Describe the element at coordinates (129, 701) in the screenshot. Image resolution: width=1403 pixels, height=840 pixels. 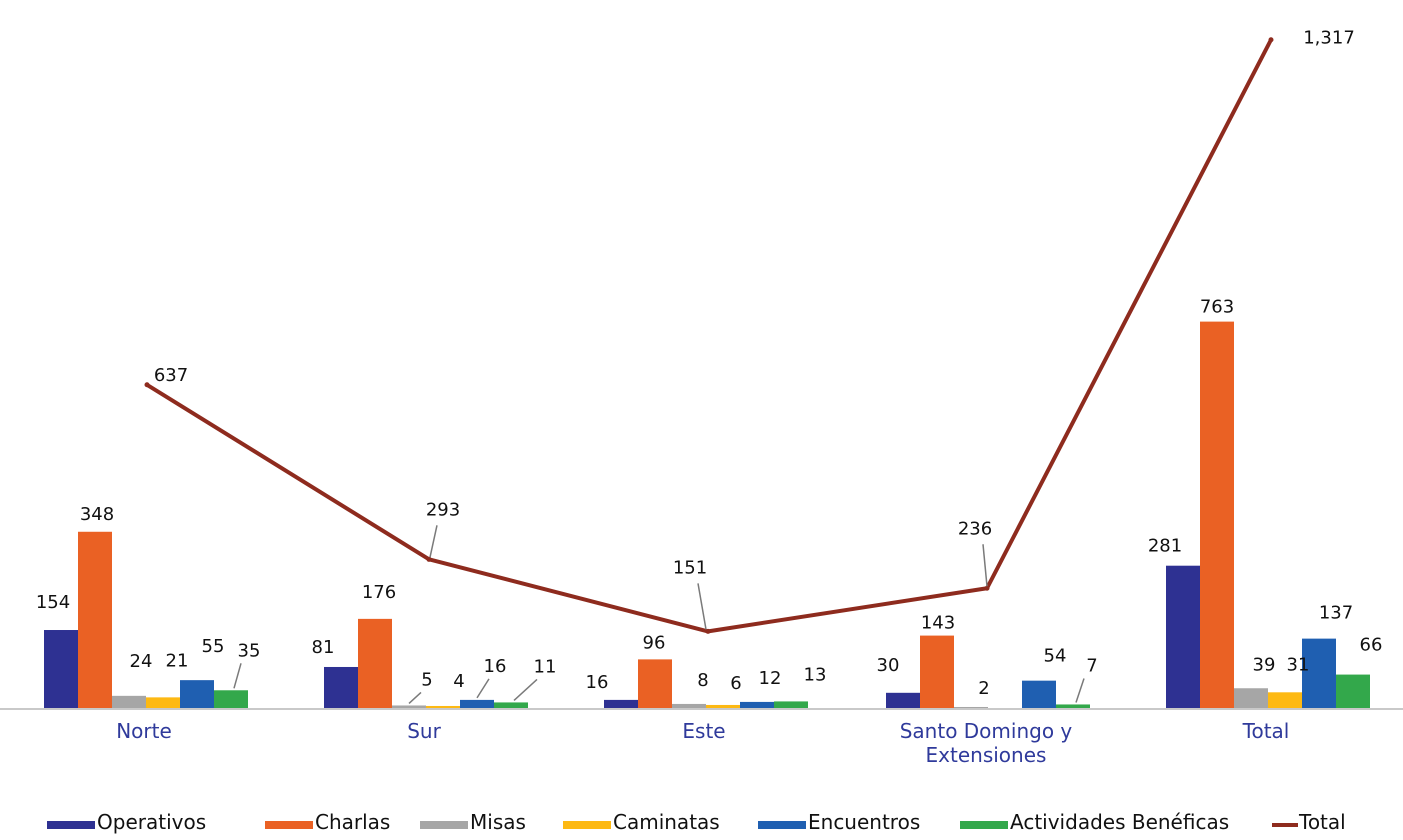
I see `bar-misas-norte` at that location.